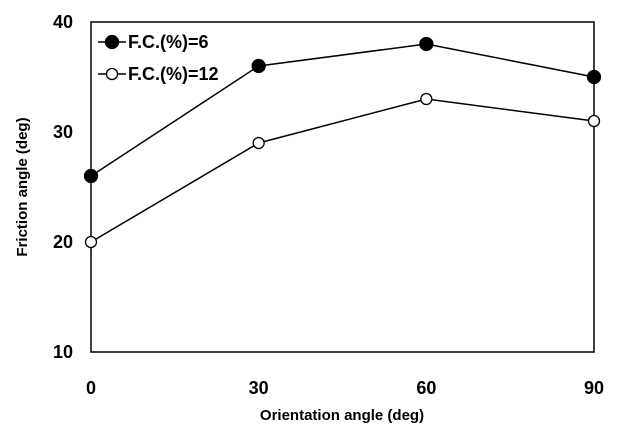 The height and width of the screenshot is (425, 617). Describe the element at coordinates (173, 74) in the screenshot. I see `legend-label: F.C.(%)=12` at that location.